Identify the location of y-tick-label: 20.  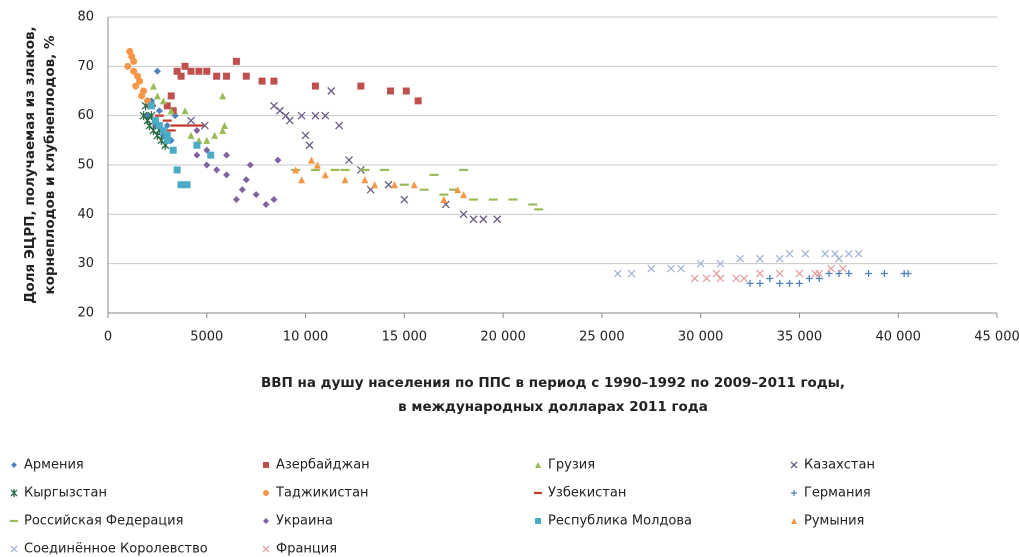
(85, 313).